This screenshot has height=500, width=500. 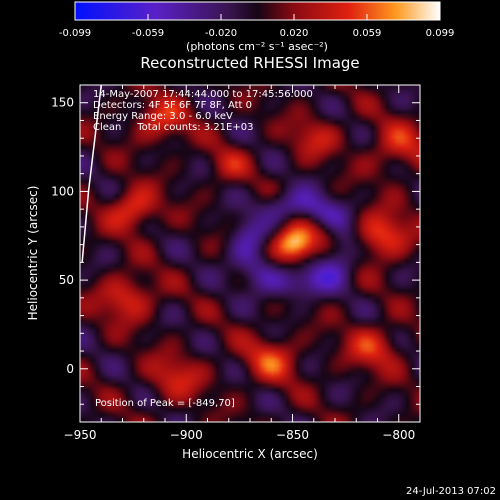 I want to click on chart-title: Reconstructed RHESSI Image, so click(x=249, y=63).